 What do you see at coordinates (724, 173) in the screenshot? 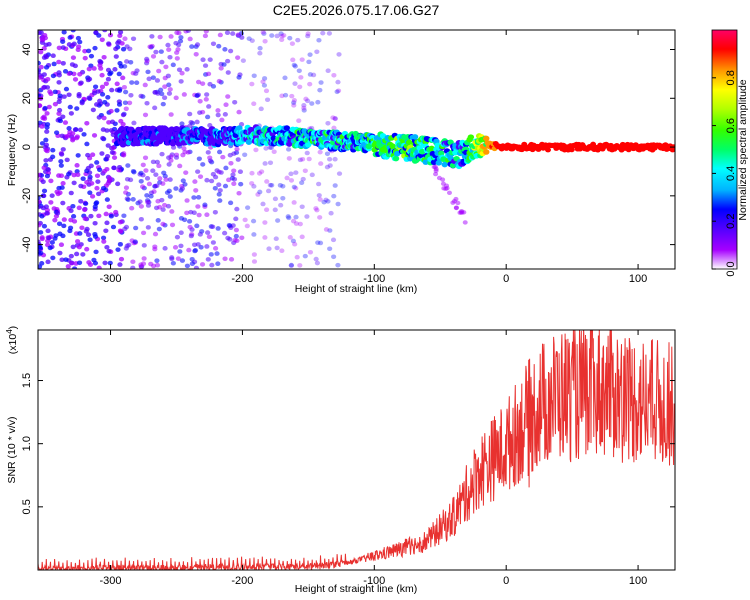
I see `colorbar-ticks: 0.0 0.2 0.4 0.6 0.8` at bounding box center [724, 173].